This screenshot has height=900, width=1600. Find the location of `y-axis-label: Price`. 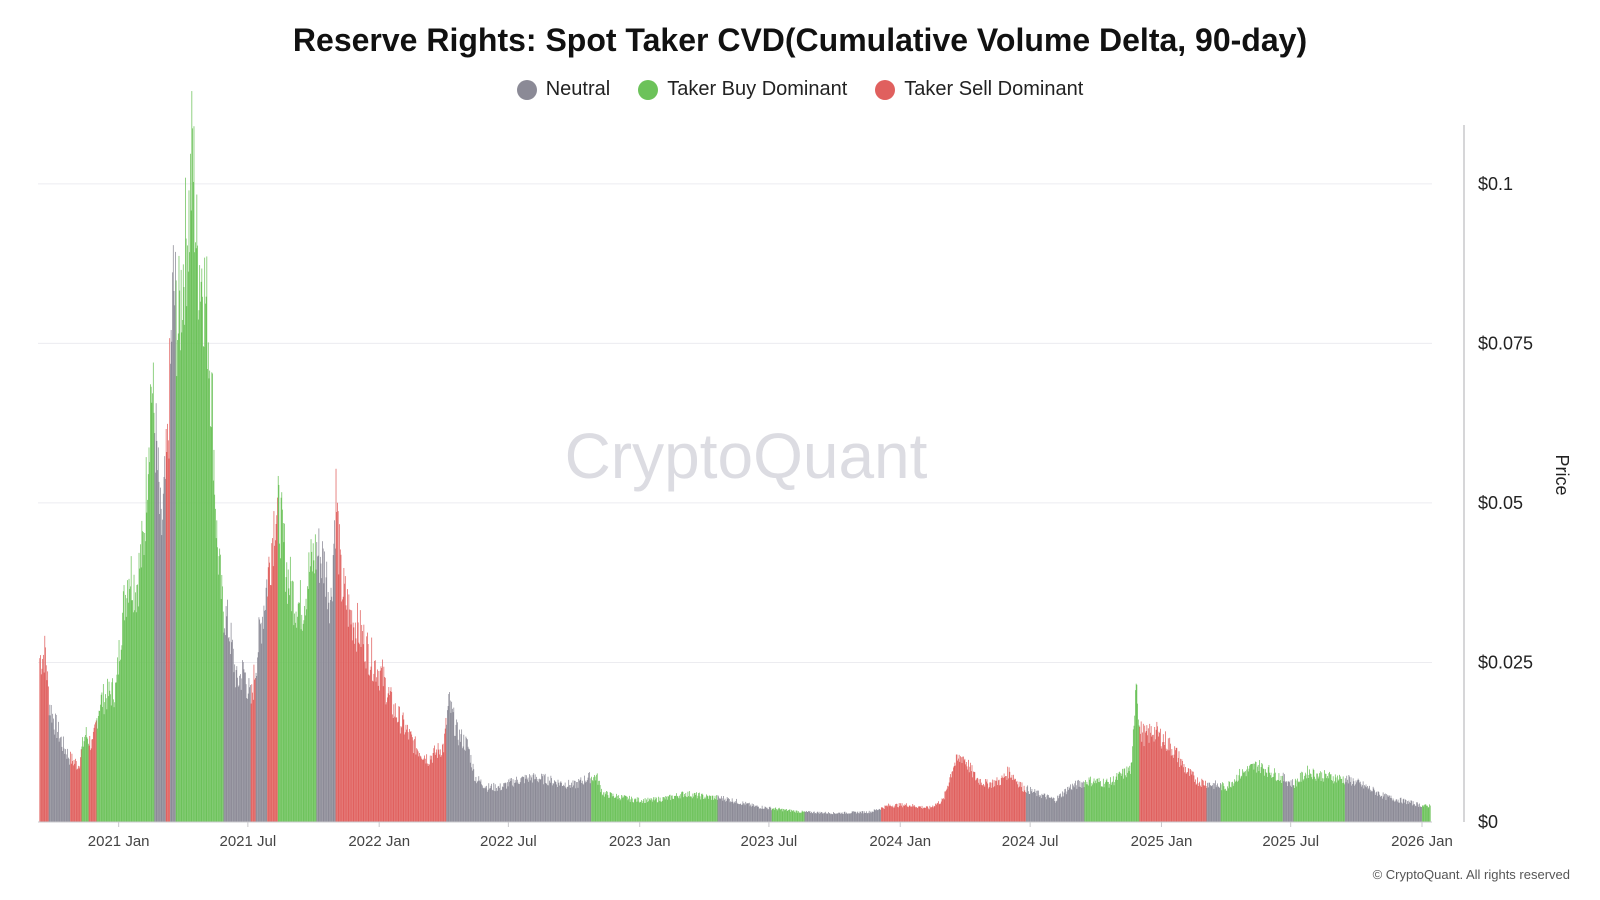

y-axis-label: Price is located at coordinates (1562, 474).